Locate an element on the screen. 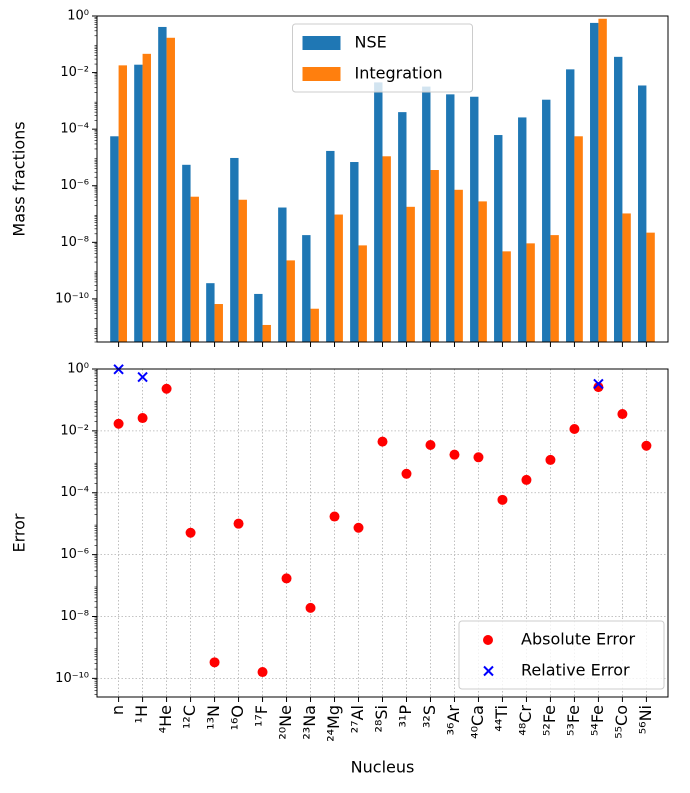  y-tick-label: 10⁻⁶ is located at coordinates (74, 185).